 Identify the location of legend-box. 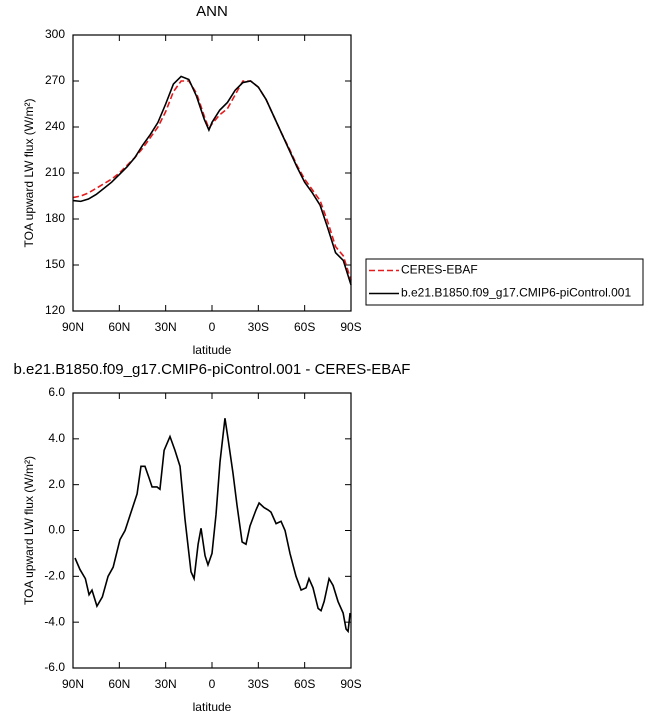
(504, 282).